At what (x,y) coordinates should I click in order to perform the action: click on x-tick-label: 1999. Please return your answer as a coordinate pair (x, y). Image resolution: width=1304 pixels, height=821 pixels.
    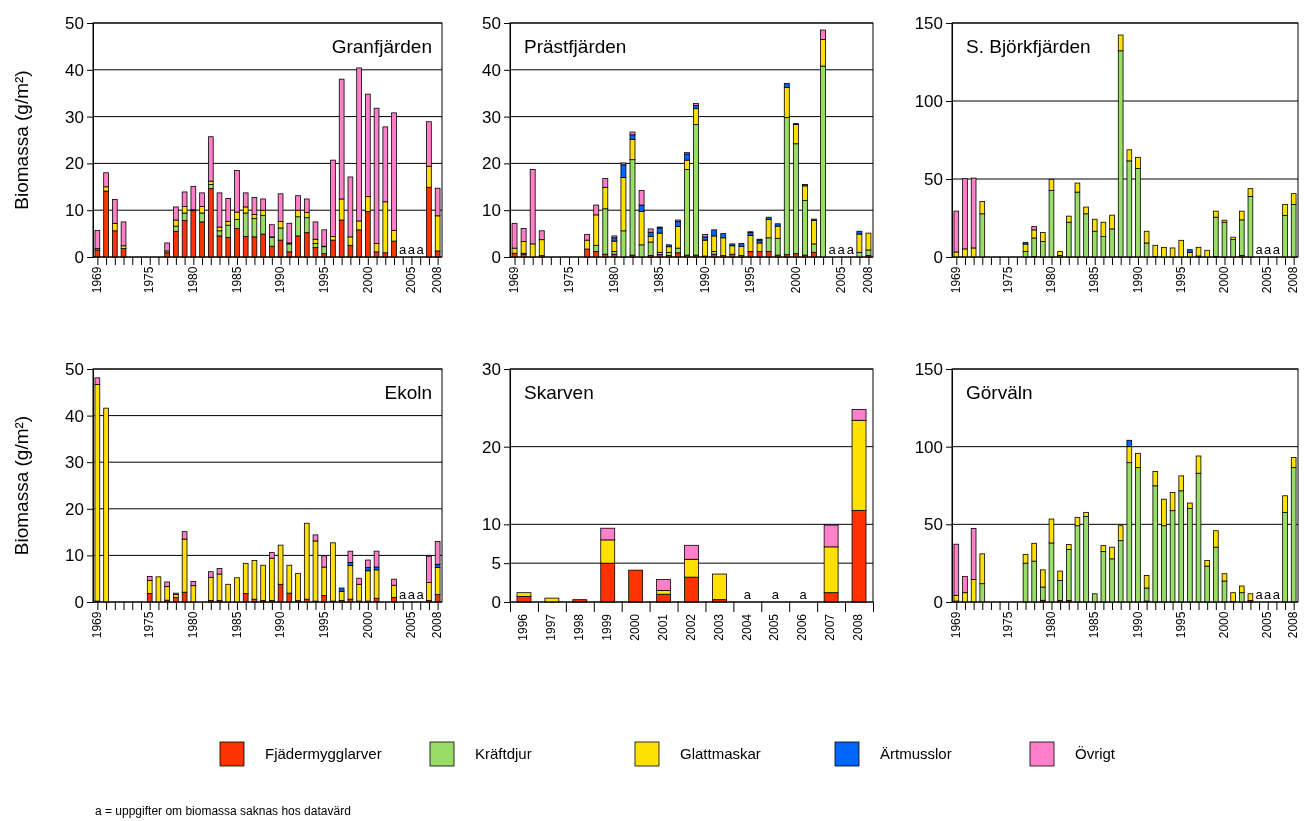
    Looking at the image, I should click on (606, 627).